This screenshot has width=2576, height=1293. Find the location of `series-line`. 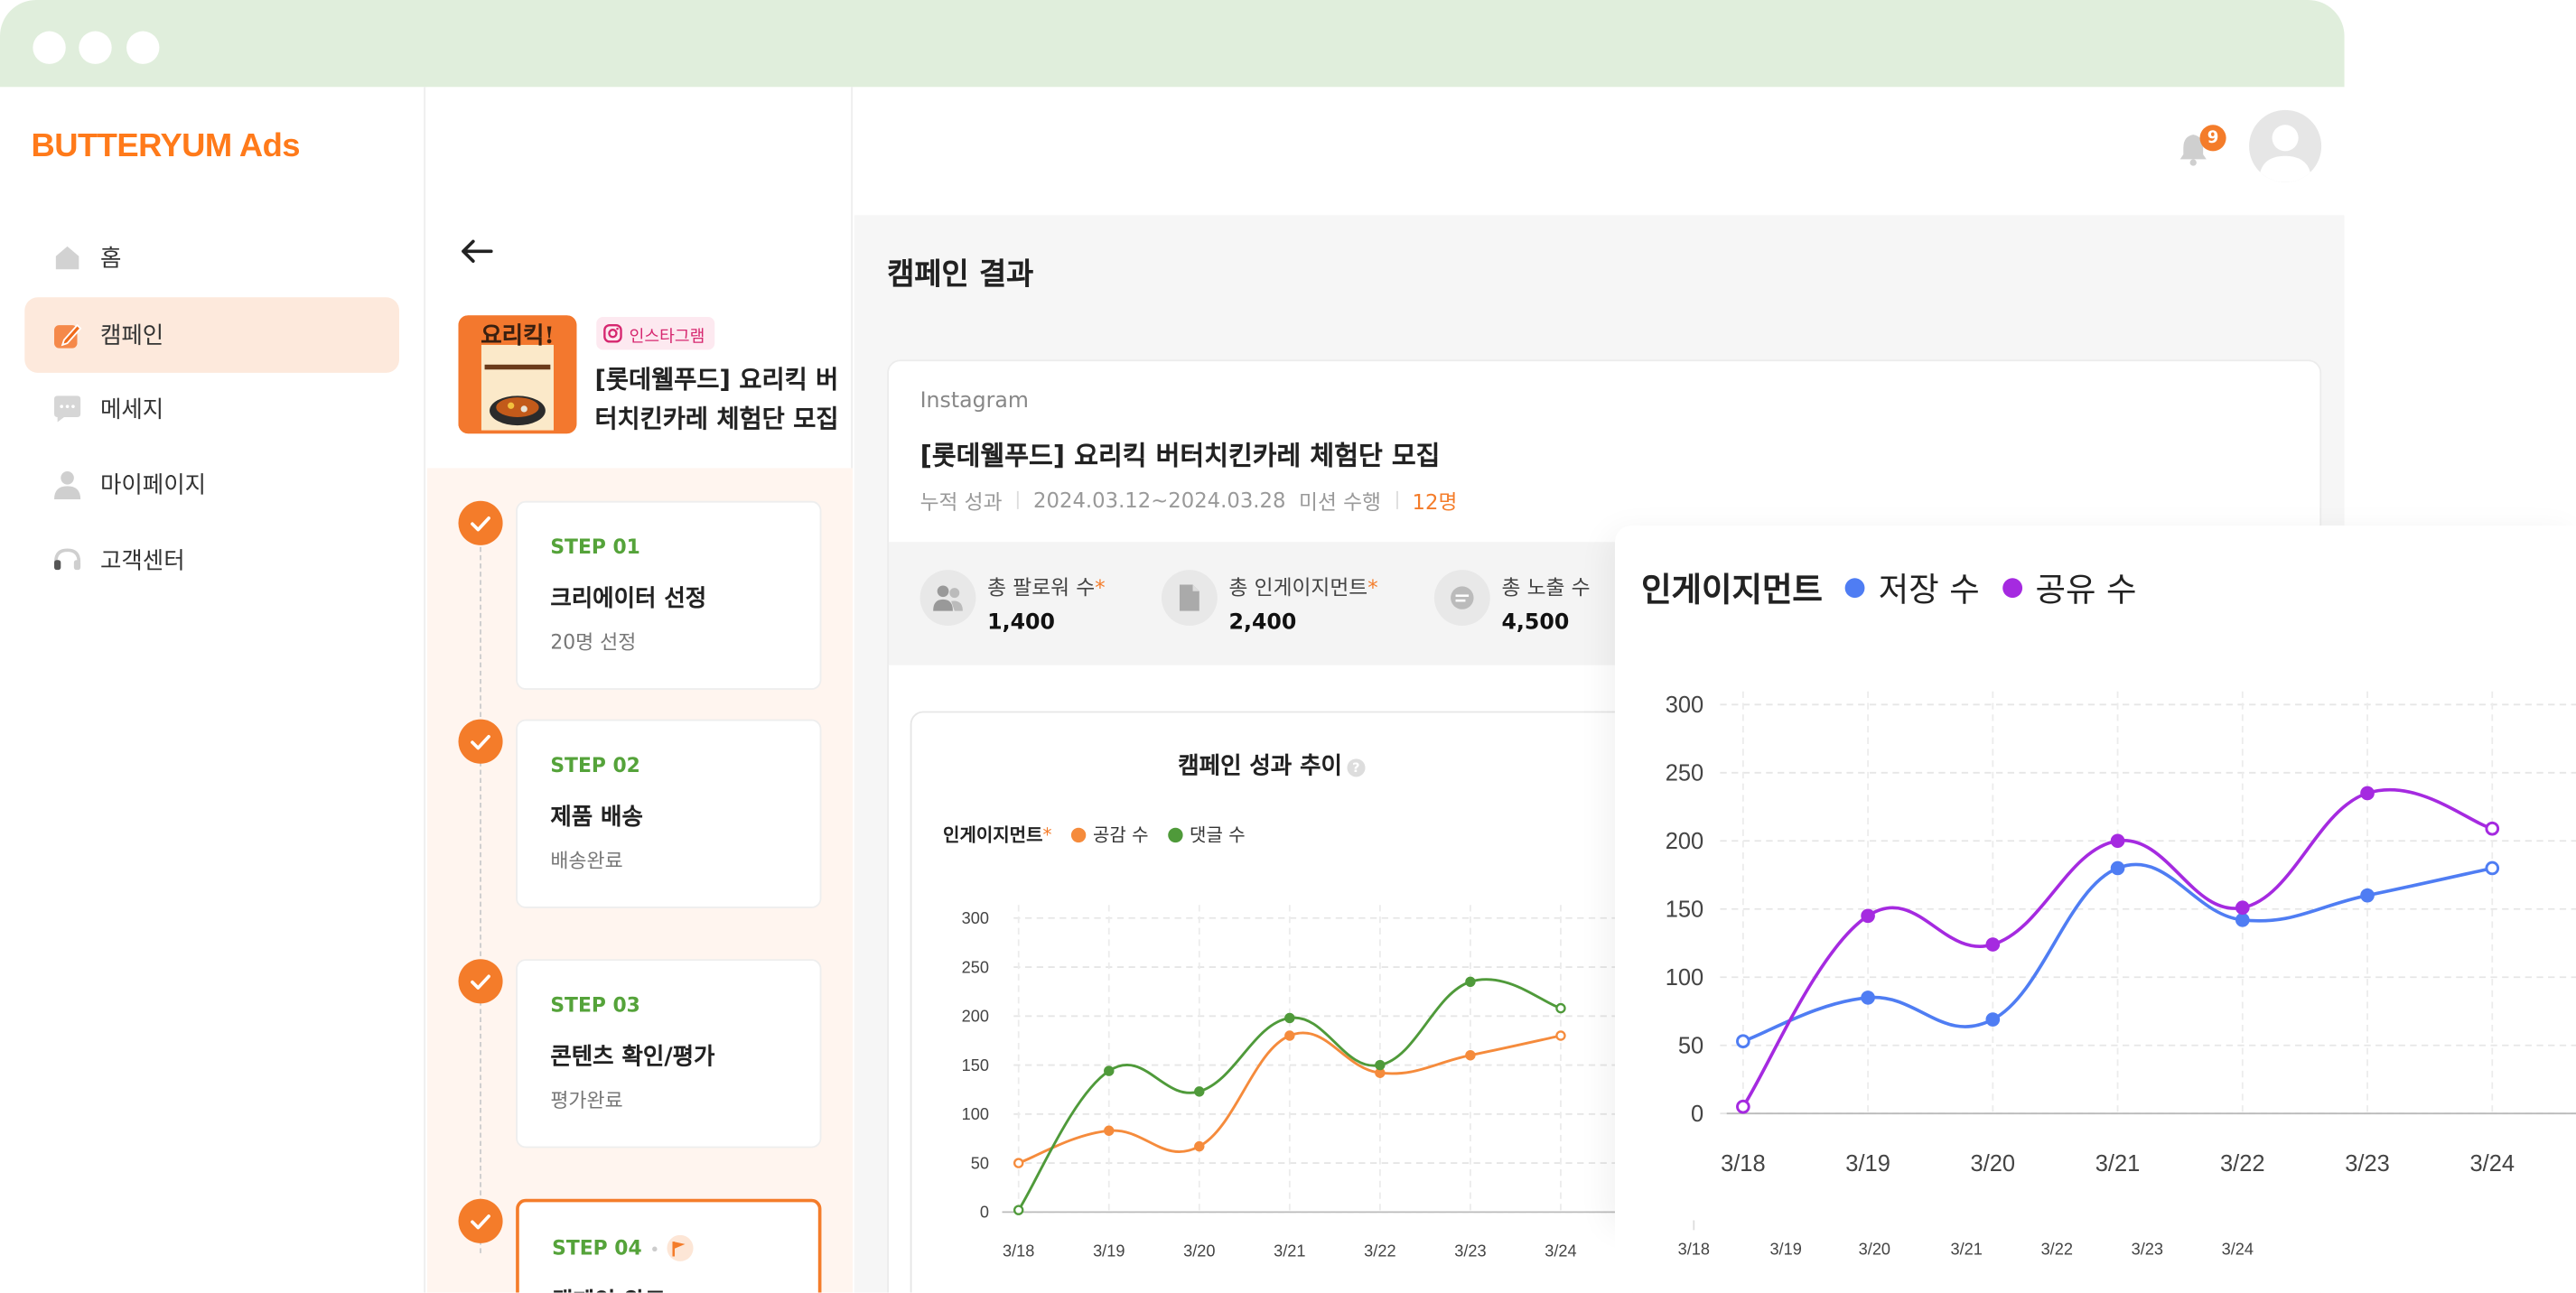

series-line is located at coordinates (1290, 1098).